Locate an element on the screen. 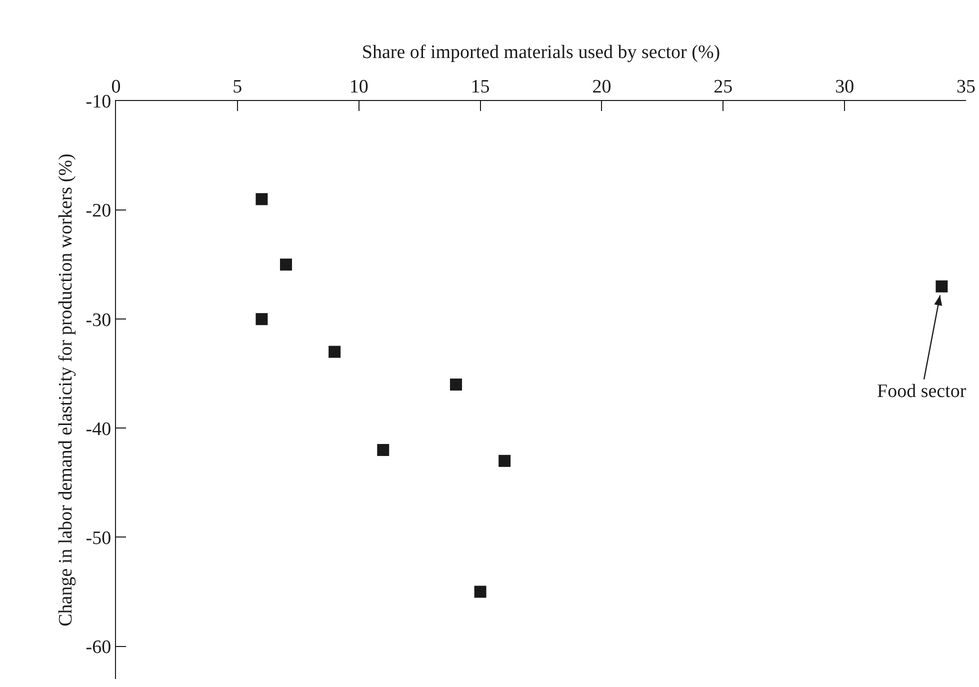 This screenshot has width=979, height=687. y-tick-label: -10 is located at coordinates (99, 102).